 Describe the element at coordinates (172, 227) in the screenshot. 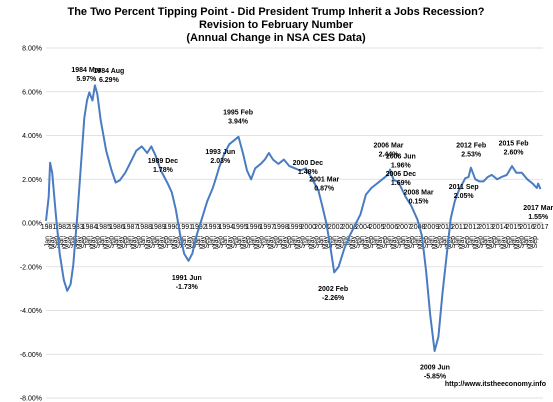

I see `x-tick-label: 1990` at that location.